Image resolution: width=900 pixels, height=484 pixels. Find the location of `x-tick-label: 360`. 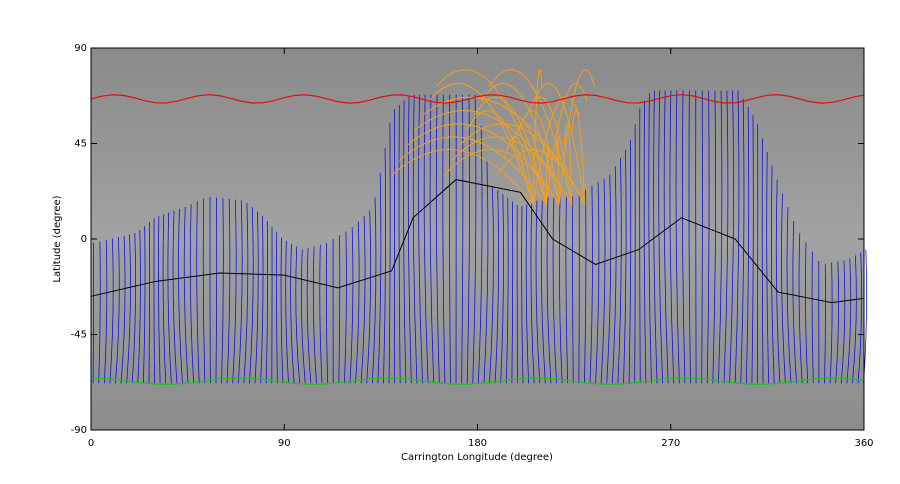

x-tick-label: 360 is located at coordinates (863, 443).